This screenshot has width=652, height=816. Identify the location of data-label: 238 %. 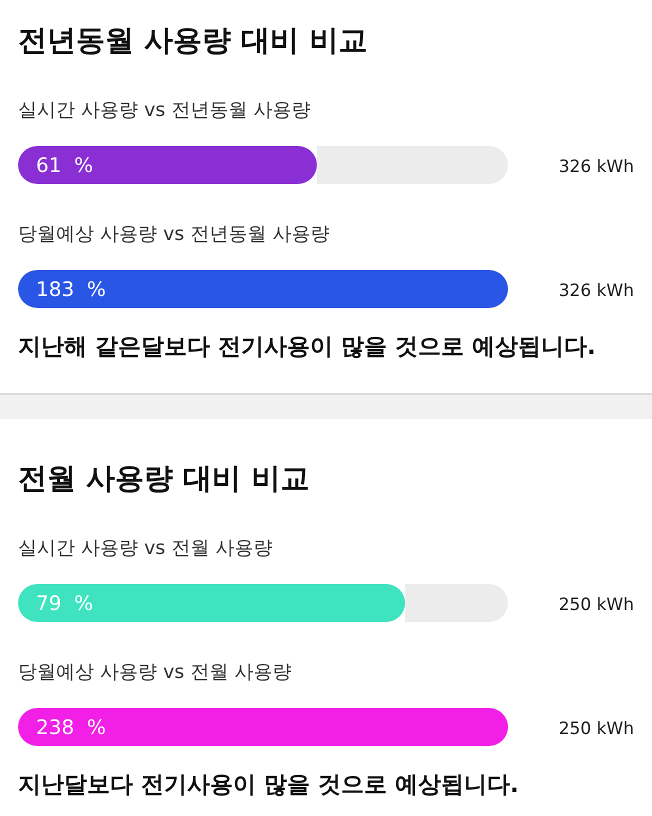
(71, 727).